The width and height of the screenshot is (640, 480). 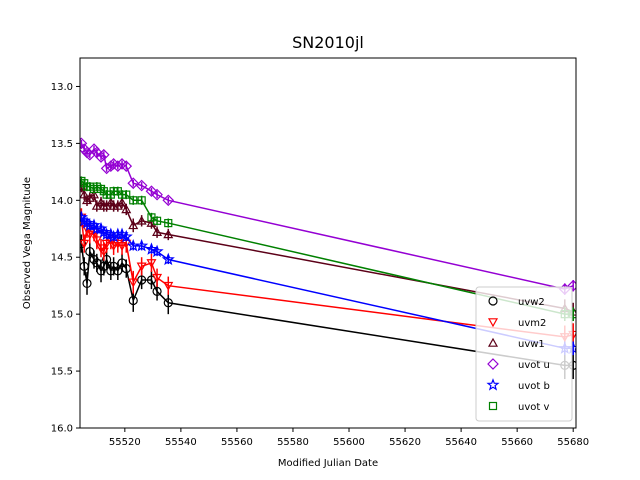 I want to click on x-tick-label: 55600, so click(x=349, y=442).